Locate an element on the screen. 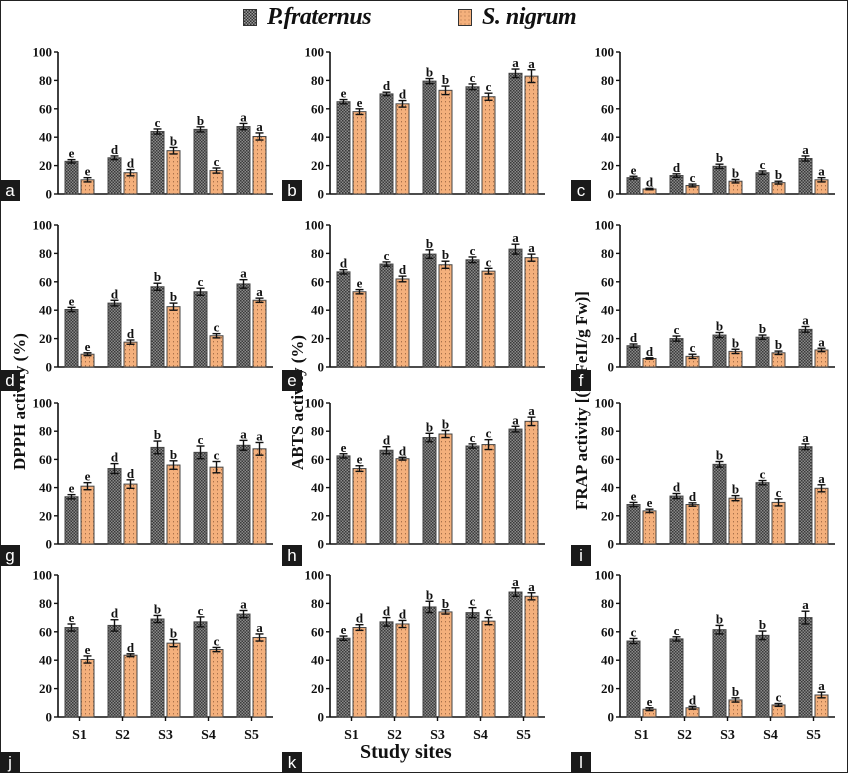 Image resolution: width=848 pixels, height=773 pixels. x-axis-title: Study sites is located at coordinates (406, 752).